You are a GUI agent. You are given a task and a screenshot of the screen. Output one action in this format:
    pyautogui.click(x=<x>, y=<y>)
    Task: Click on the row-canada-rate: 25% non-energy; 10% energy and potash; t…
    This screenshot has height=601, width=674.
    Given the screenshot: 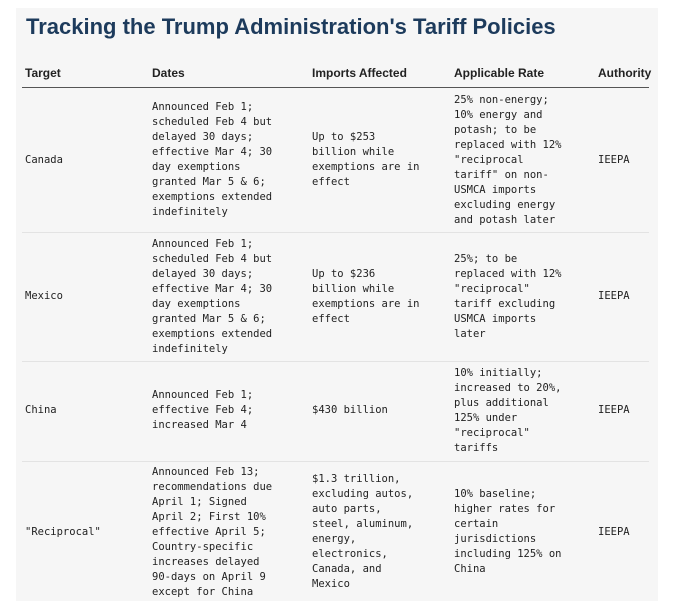 What is the action you would take?
    pyautogui.click(x=508, y=160)
    